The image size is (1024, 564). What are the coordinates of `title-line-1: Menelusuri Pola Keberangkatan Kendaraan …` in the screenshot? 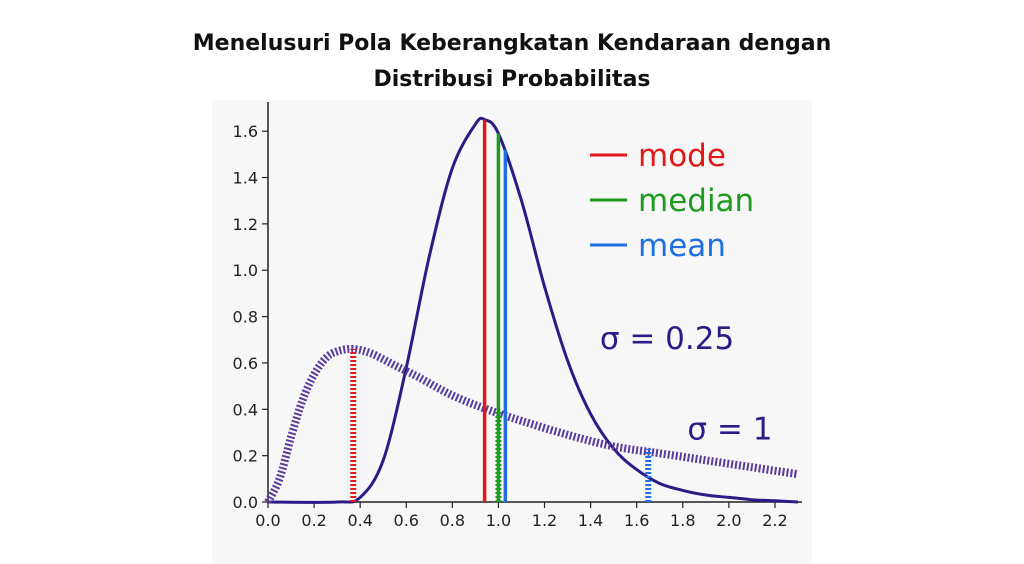 It's located at (512, 43).